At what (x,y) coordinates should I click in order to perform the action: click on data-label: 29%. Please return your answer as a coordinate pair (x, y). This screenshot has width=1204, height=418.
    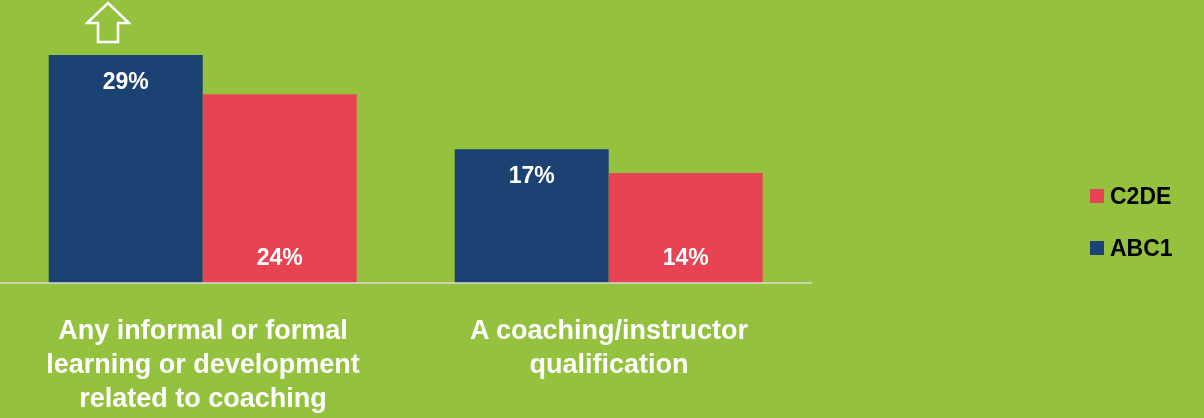
    Looking at the image, I should click on (125, 81).